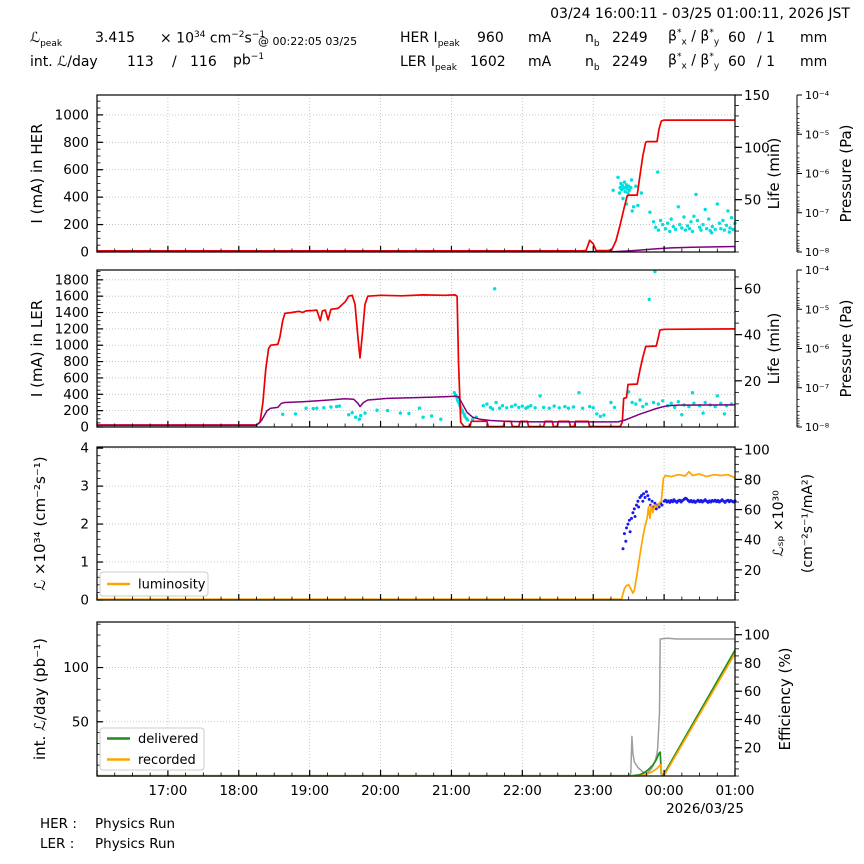  What do you see at coordinates (84, 525) in the screenshot?
I see `y-tick-label: 2` at bounding box center [84, 525].